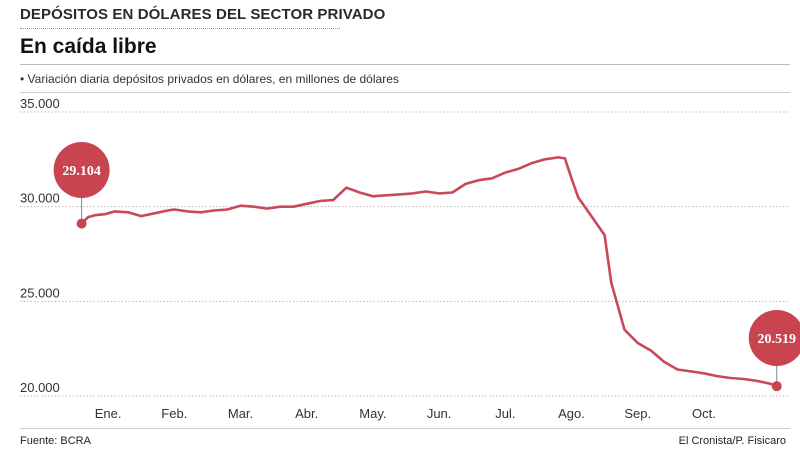 The height and width of the screenshot is (450, 800). I want to click on y-tick-label: 25.000, so click(40, 292).